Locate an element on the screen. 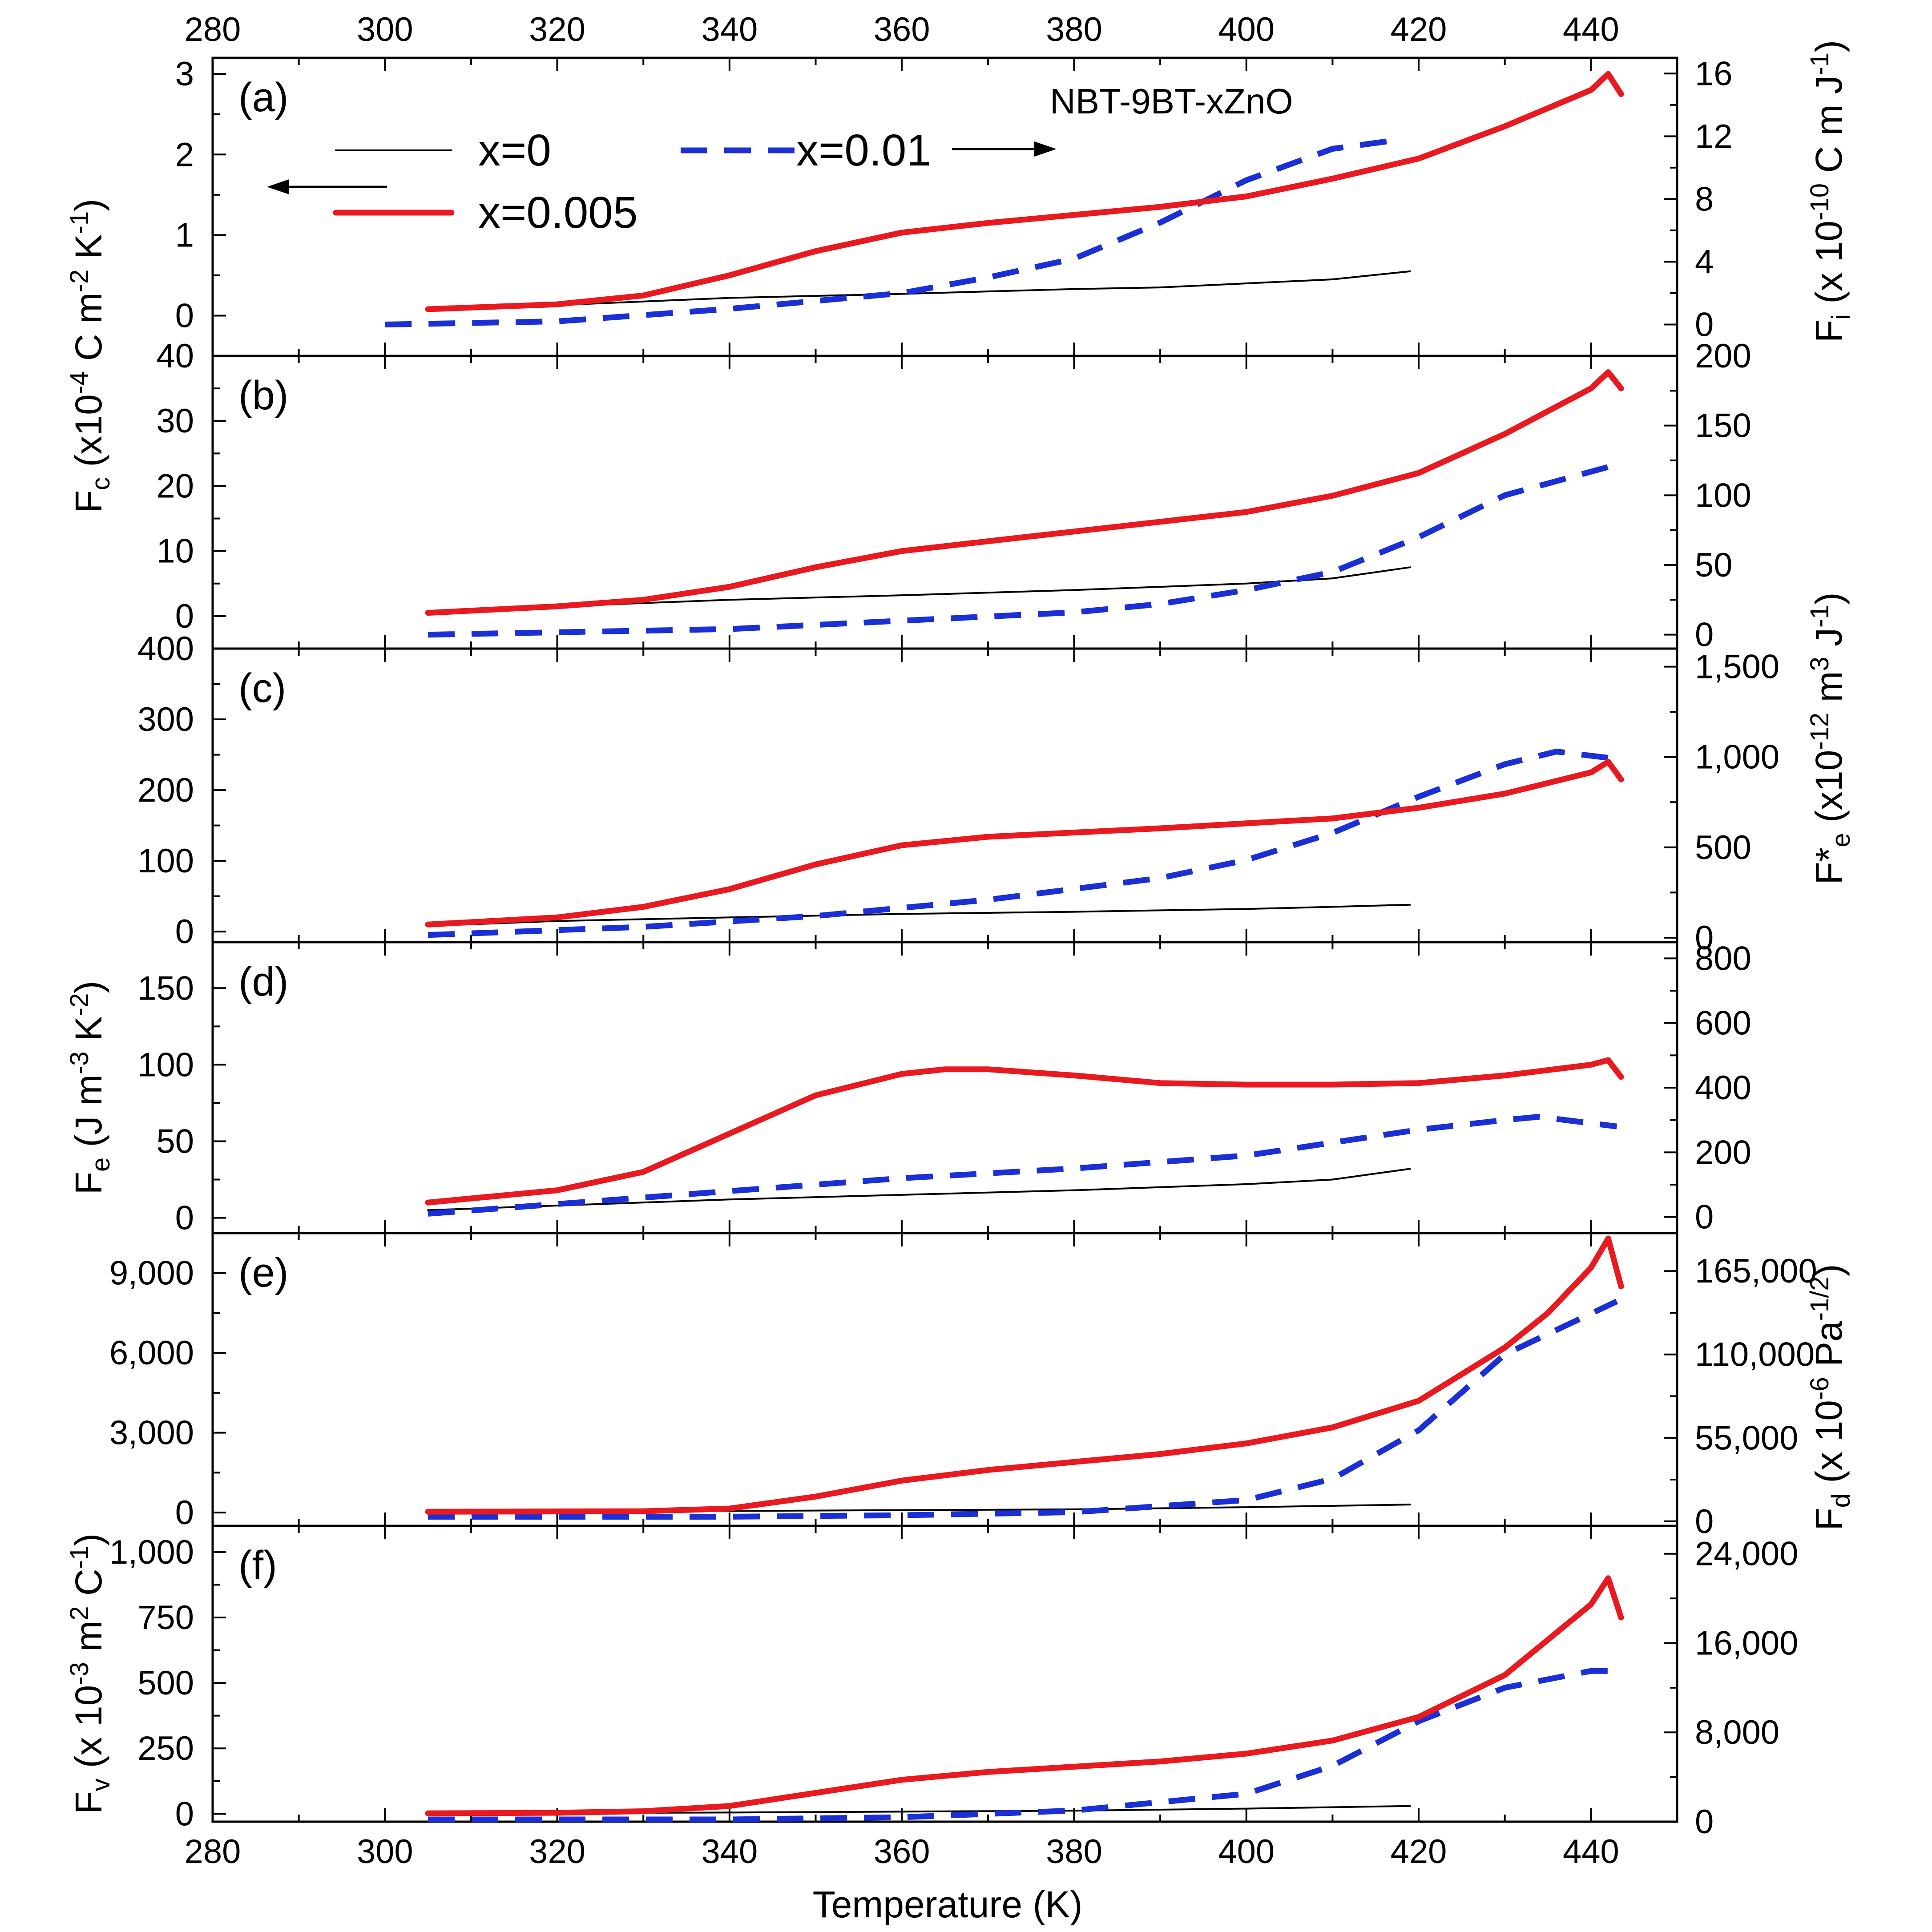 The image size is (1932, 1932). left-tick-label: 3 is located at coordinates (185, 74).